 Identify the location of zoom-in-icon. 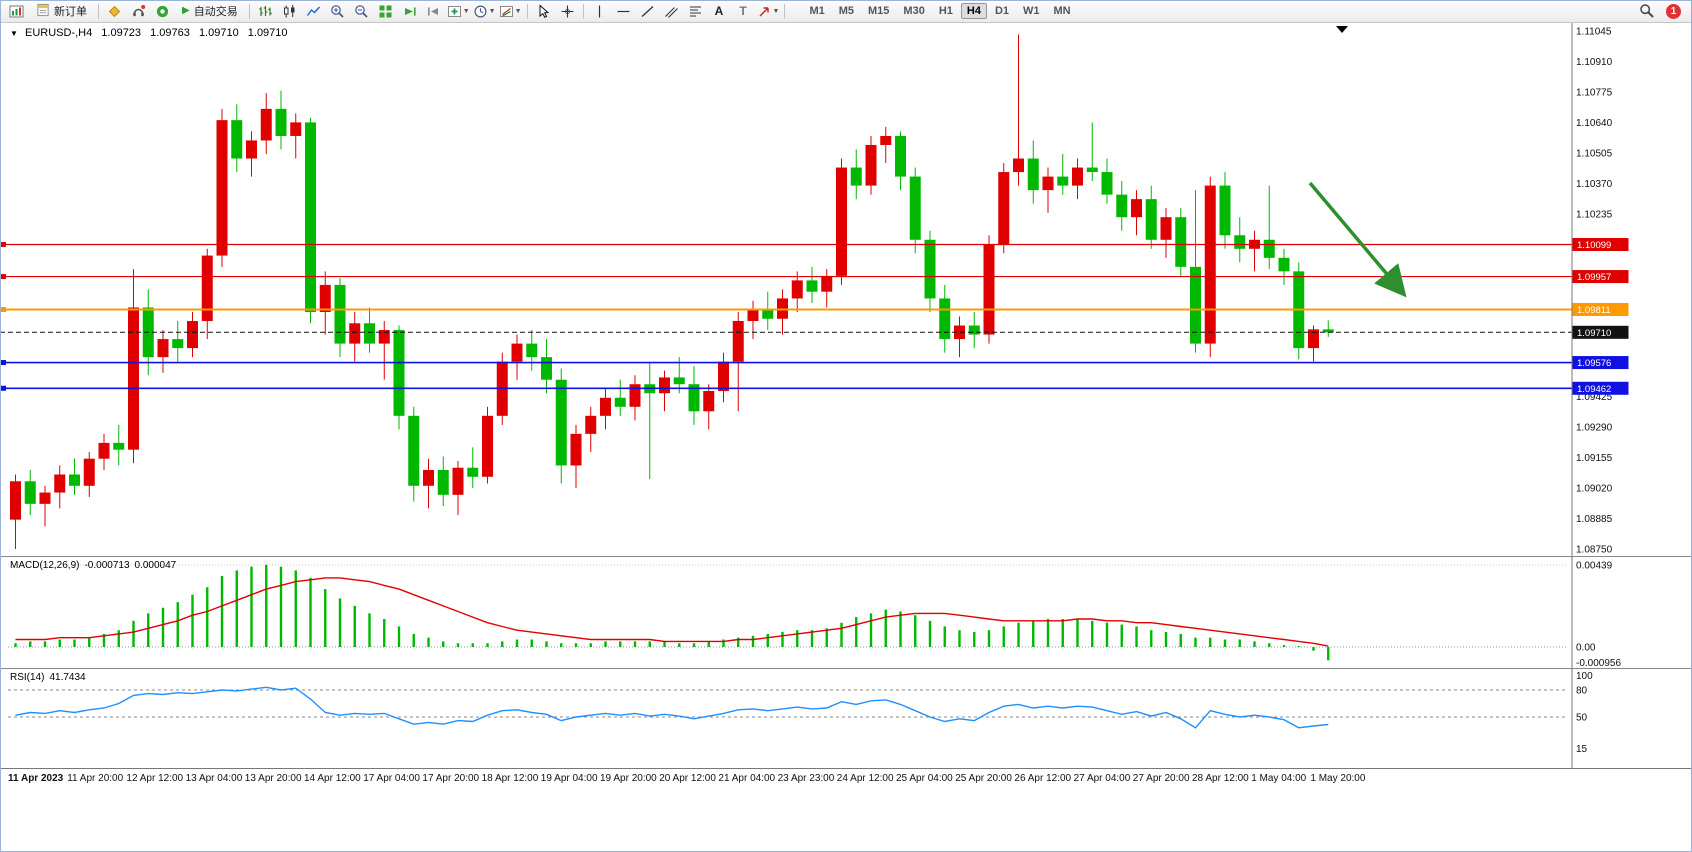
(337, 11).